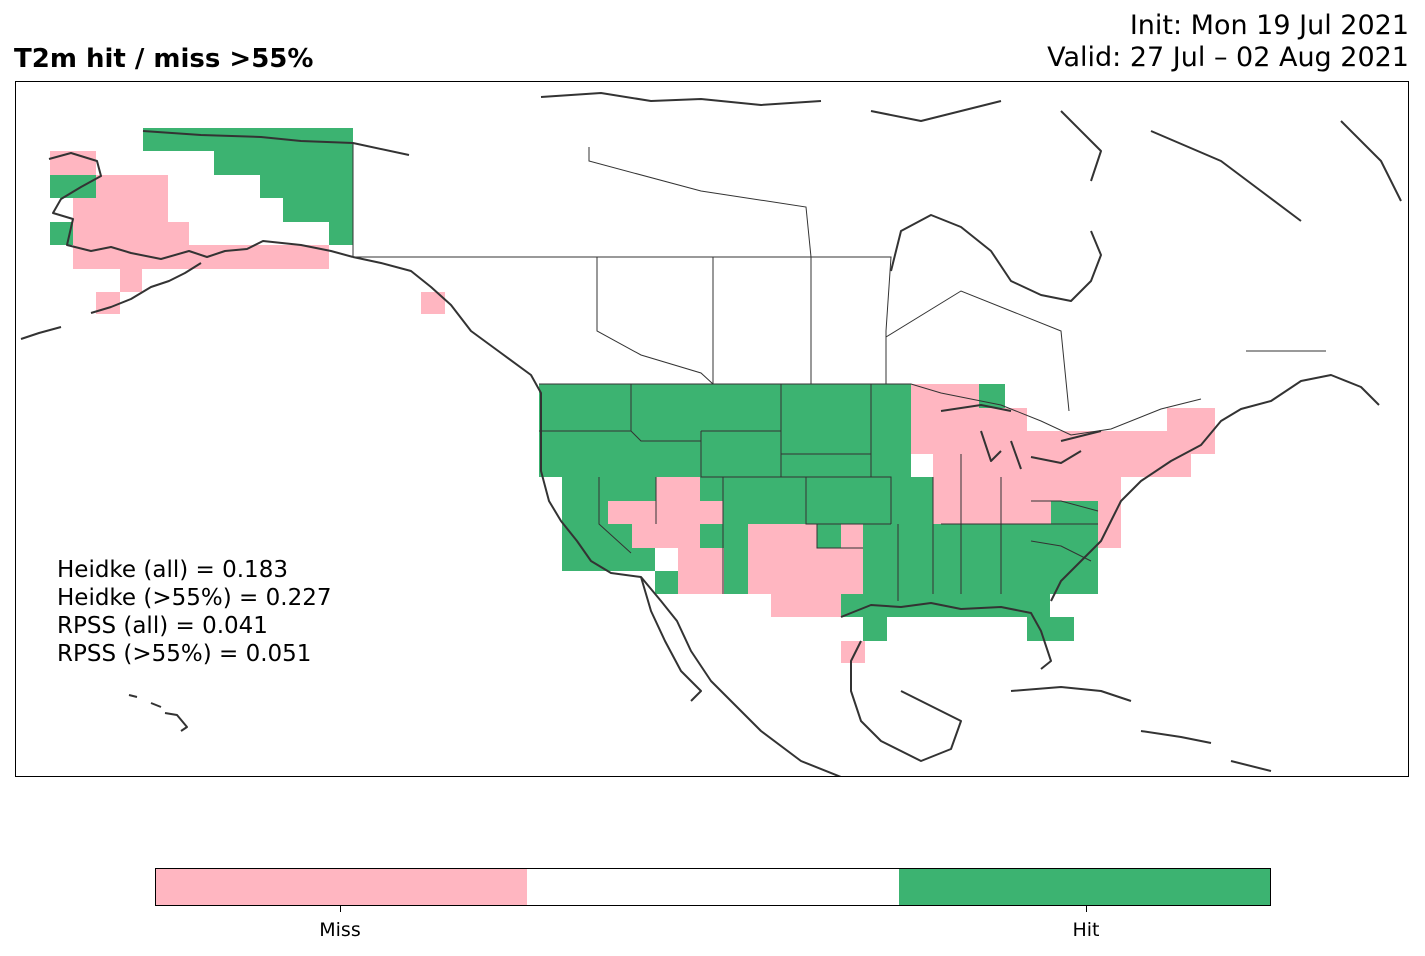  I want to click on baja-coast, so click(671, 639).